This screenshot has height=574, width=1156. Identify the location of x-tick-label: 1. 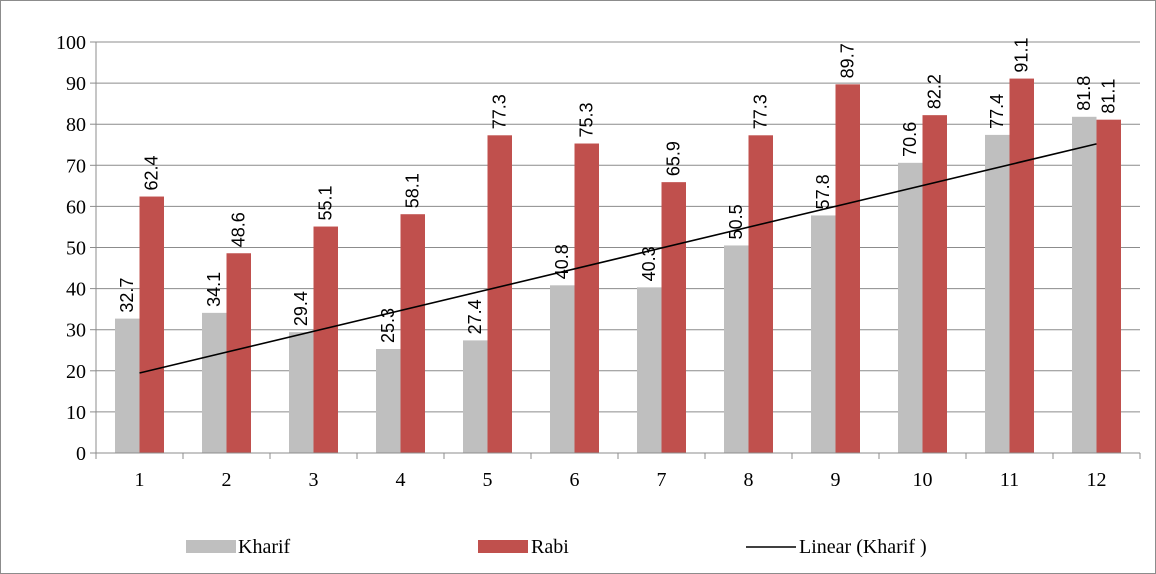
(140, 480).